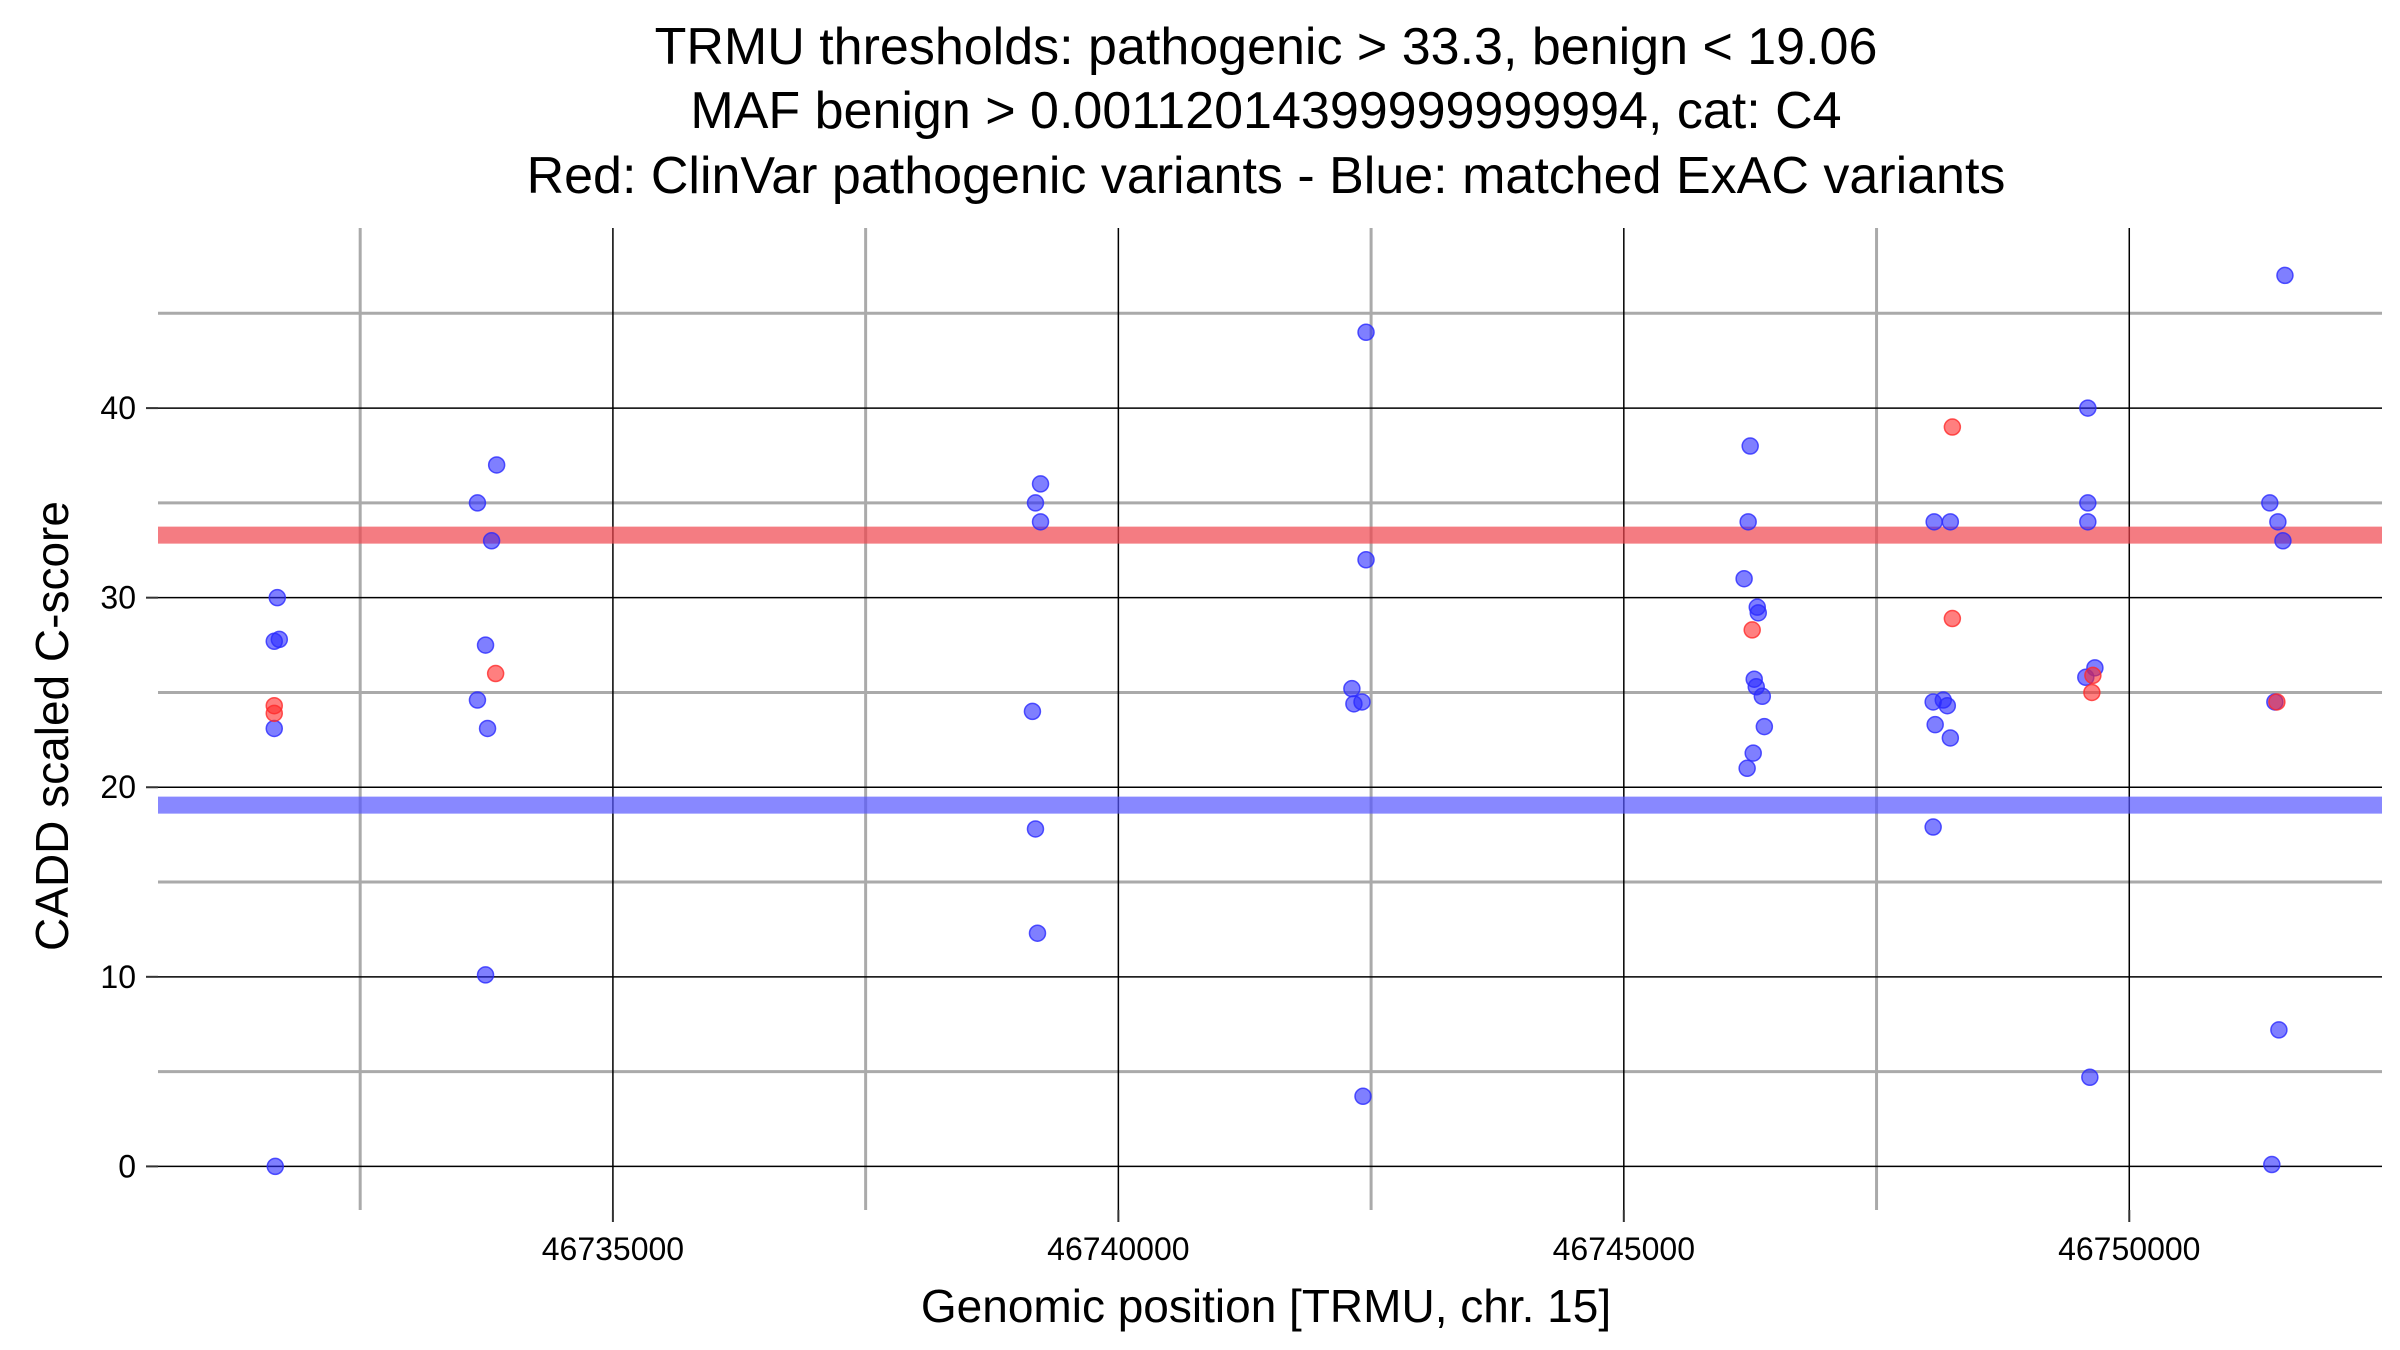 This screenshot has width=2400, height=1350. Describe the element at coordinates (1266, 1306) in the screenshot. I see `x-axis-label: Genomic position [TRMU, chr. 15]` at that location.